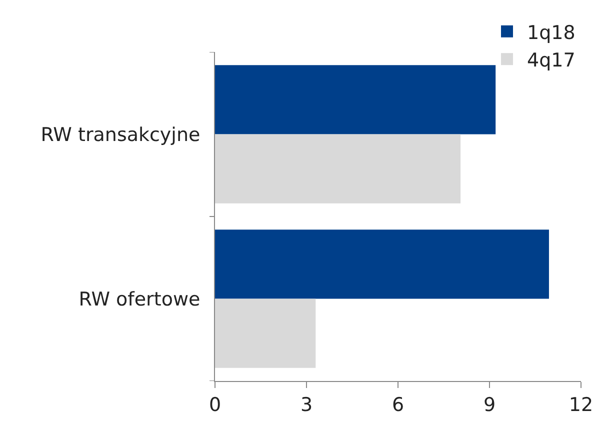  I want to click on y-tick-label: RW ofertowe, so click(139, 299).